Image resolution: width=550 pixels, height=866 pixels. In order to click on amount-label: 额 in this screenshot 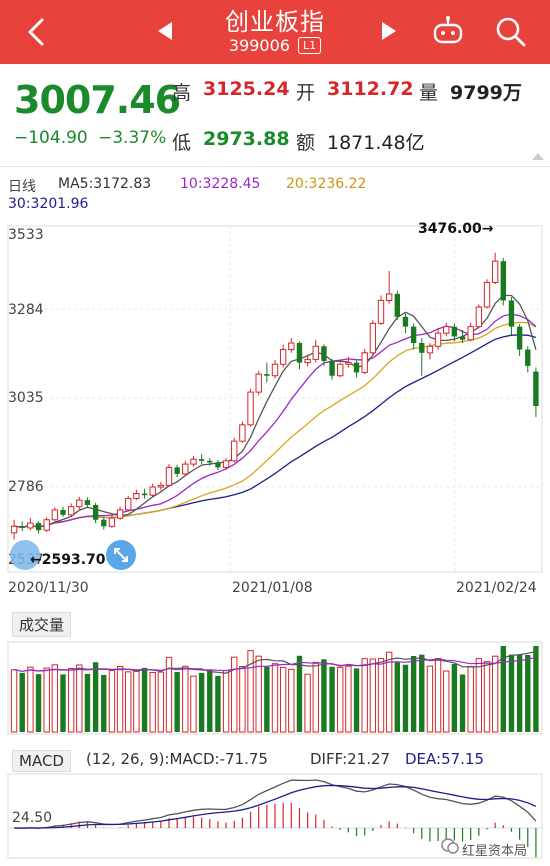, I will do `click(306, 143)`.